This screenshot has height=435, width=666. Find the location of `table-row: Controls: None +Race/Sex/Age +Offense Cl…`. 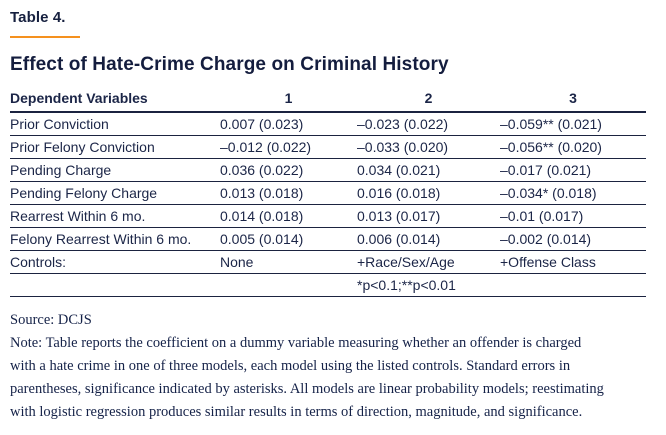

table-row: Controls: None +Race/Sex/Age +Offense Cl… is located at coordinates (328, 262).